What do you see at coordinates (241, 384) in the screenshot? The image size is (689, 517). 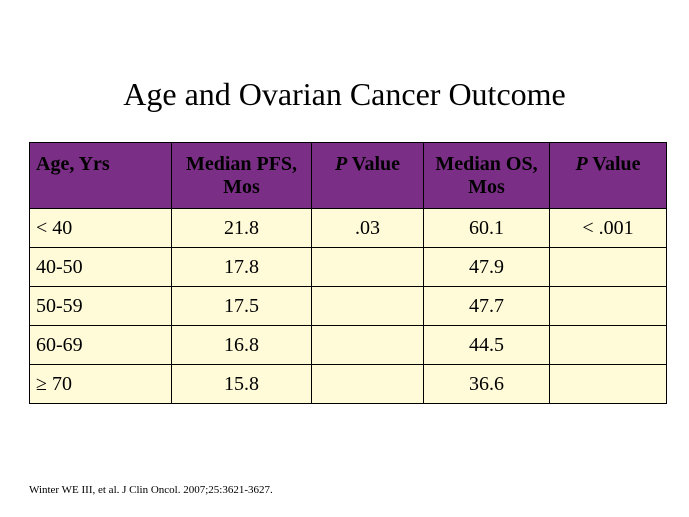 I see `cell-pfs: 15.8` at bounding box center [241, 384].